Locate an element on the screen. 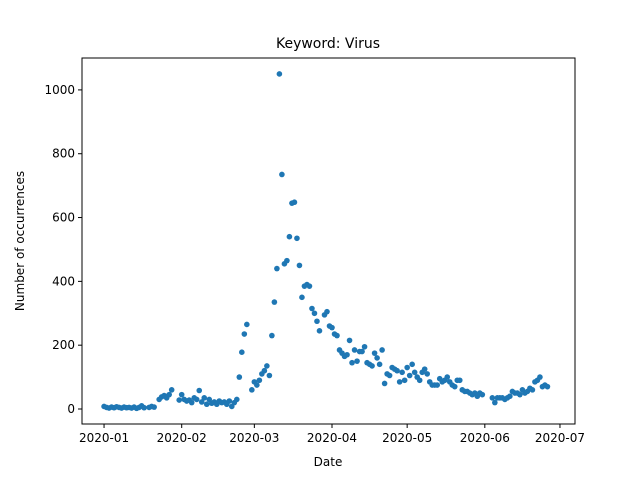 This screenshot has width=640, height=482. y-tick-label: 200 is located at coordinates (63, 345).